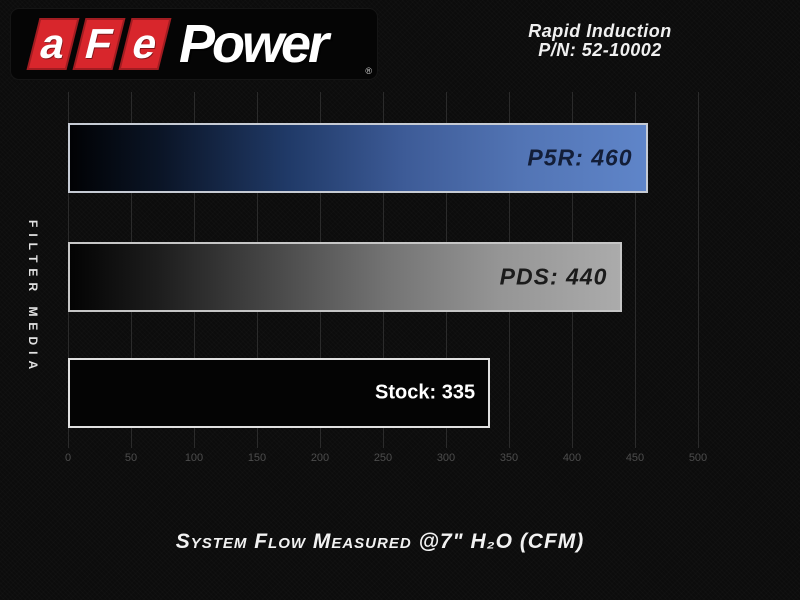 The width and height of the screenshot is (800, 600). I want to click on logo-red-block: e, so click(145, 44).